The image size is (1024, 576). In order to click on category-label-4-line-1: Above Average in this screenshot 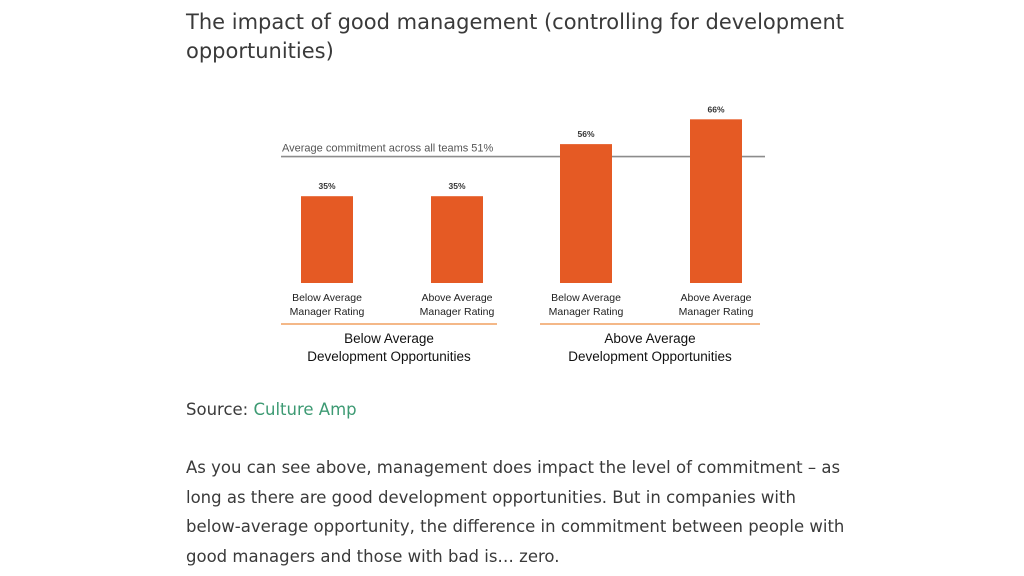, I will do `click(715, 298)`.